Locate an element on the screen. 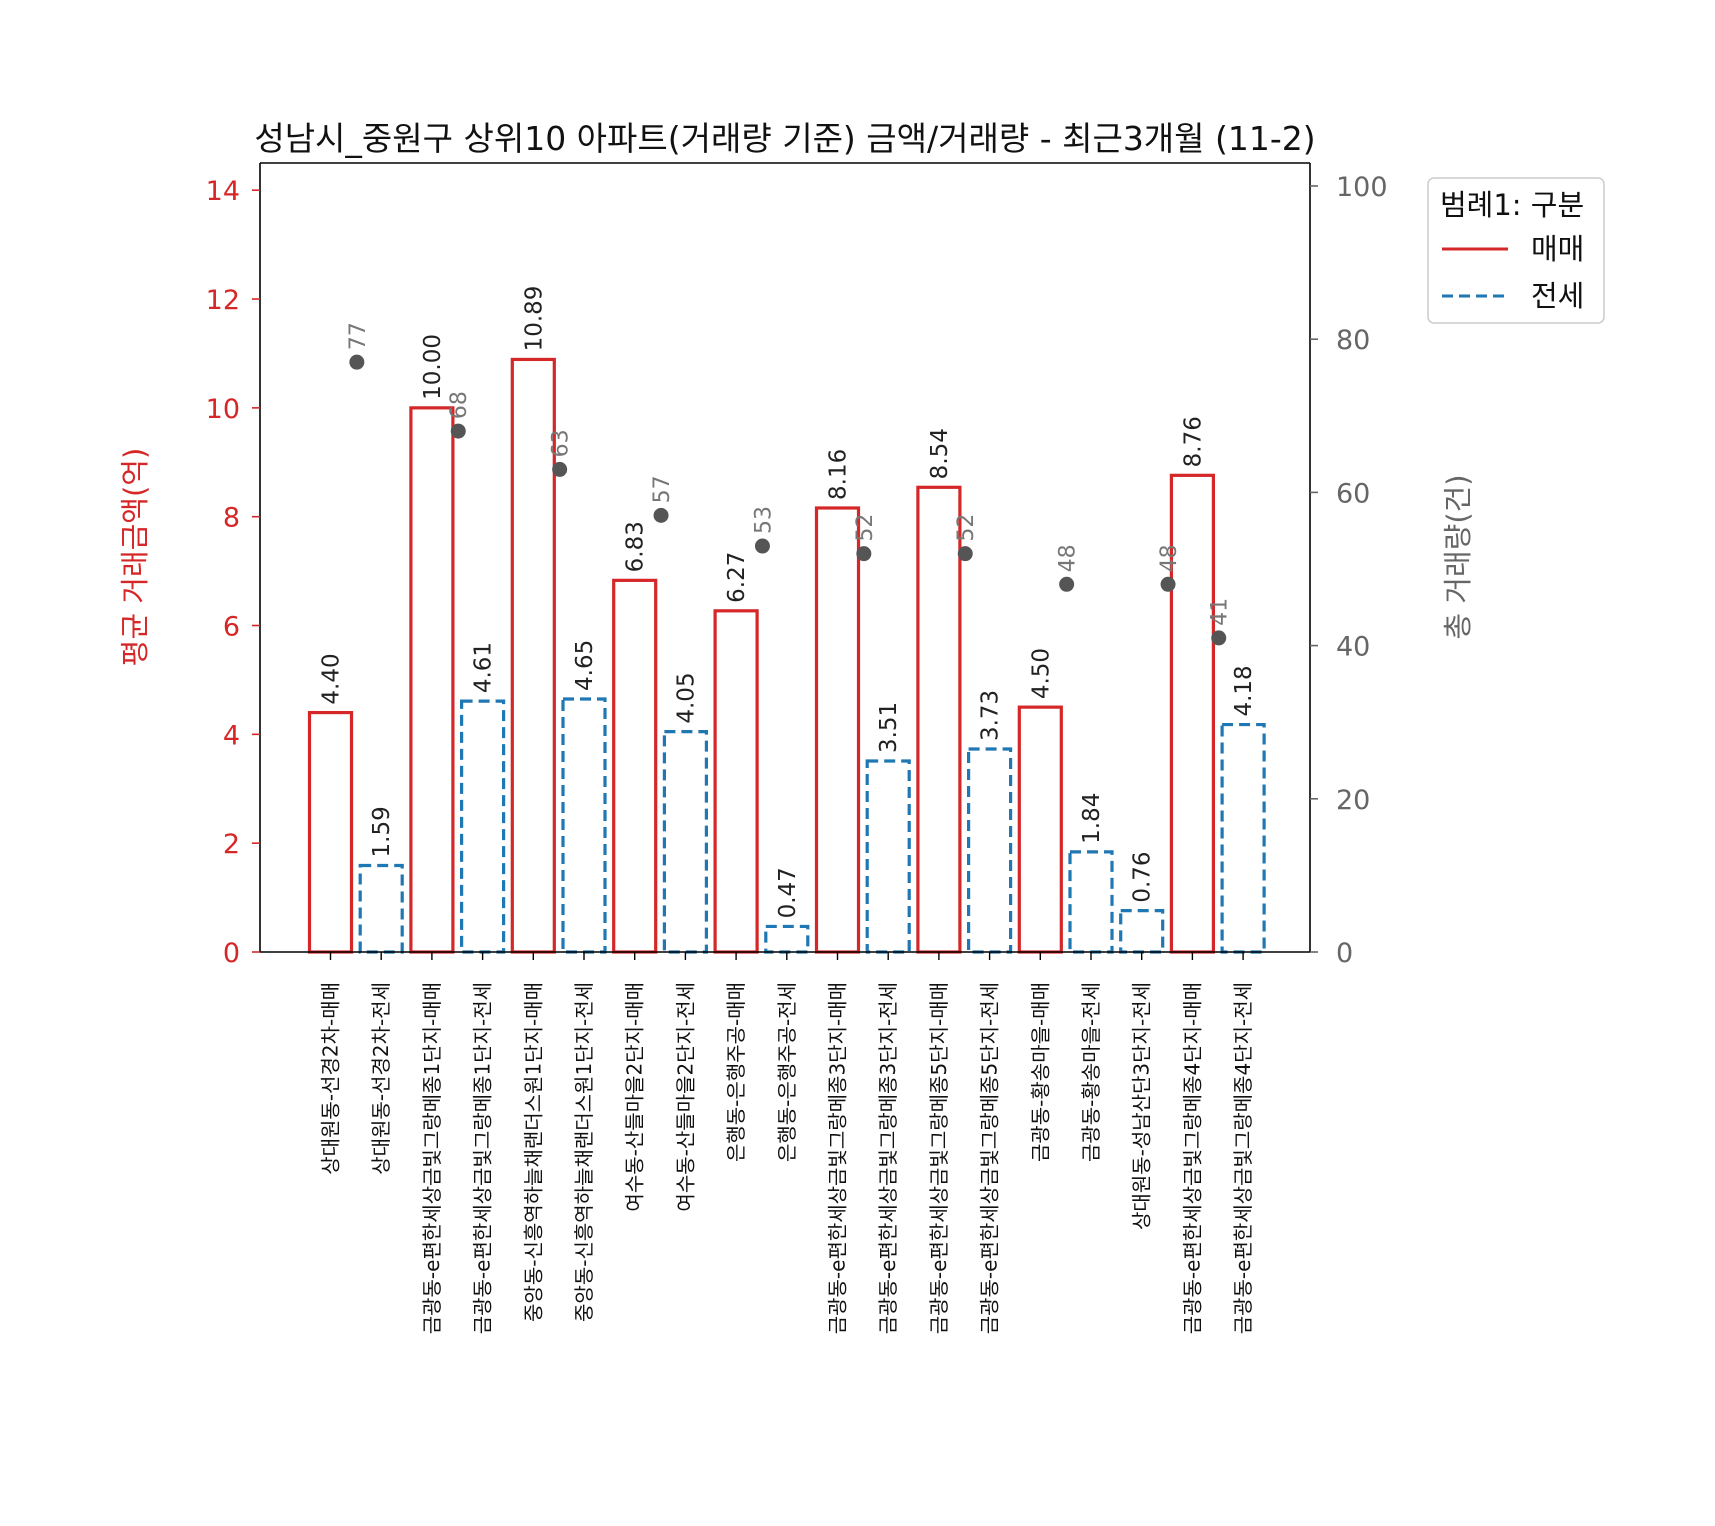  bar-value-label: 4.65 is located at coordinates (585, 665).